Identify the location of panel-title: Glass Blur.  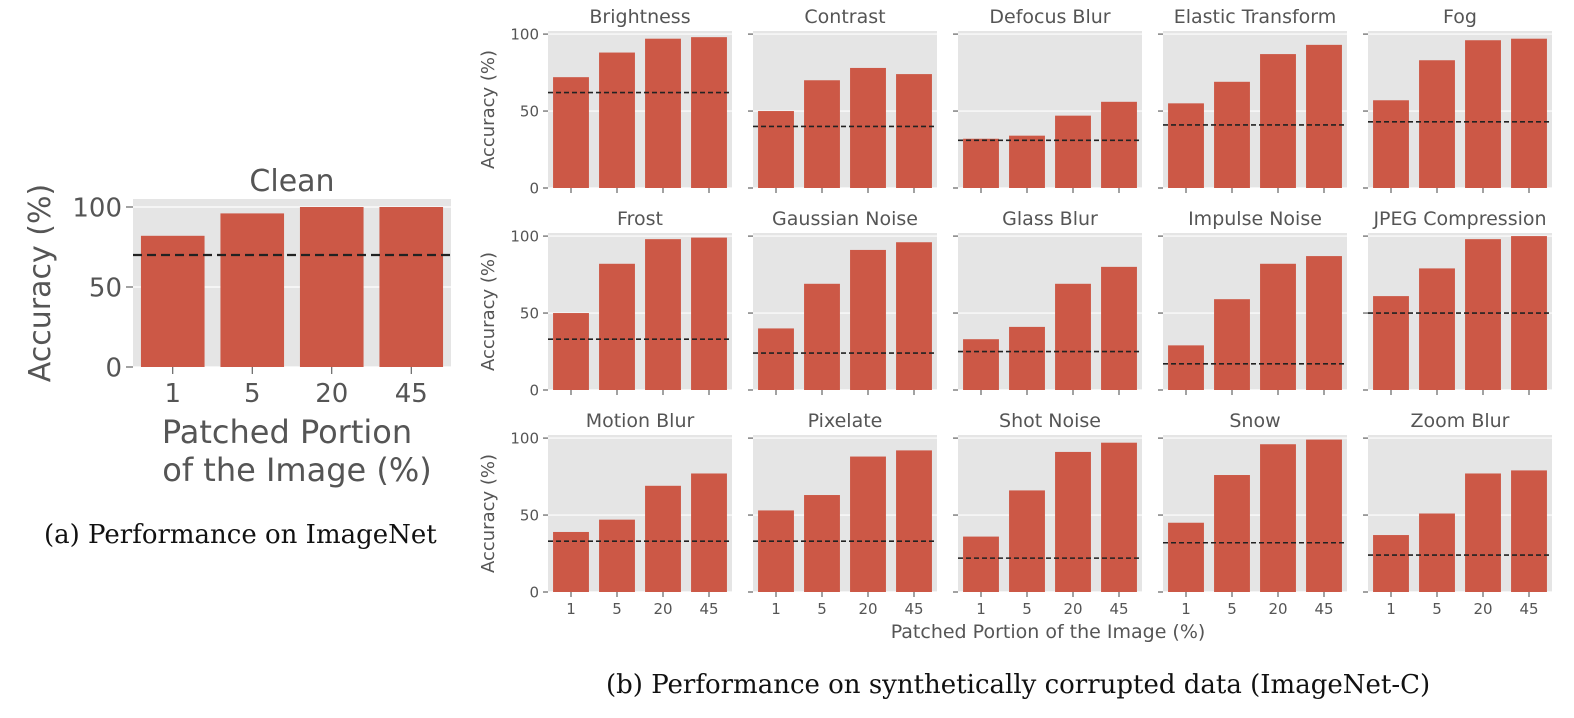
(1050, 219).